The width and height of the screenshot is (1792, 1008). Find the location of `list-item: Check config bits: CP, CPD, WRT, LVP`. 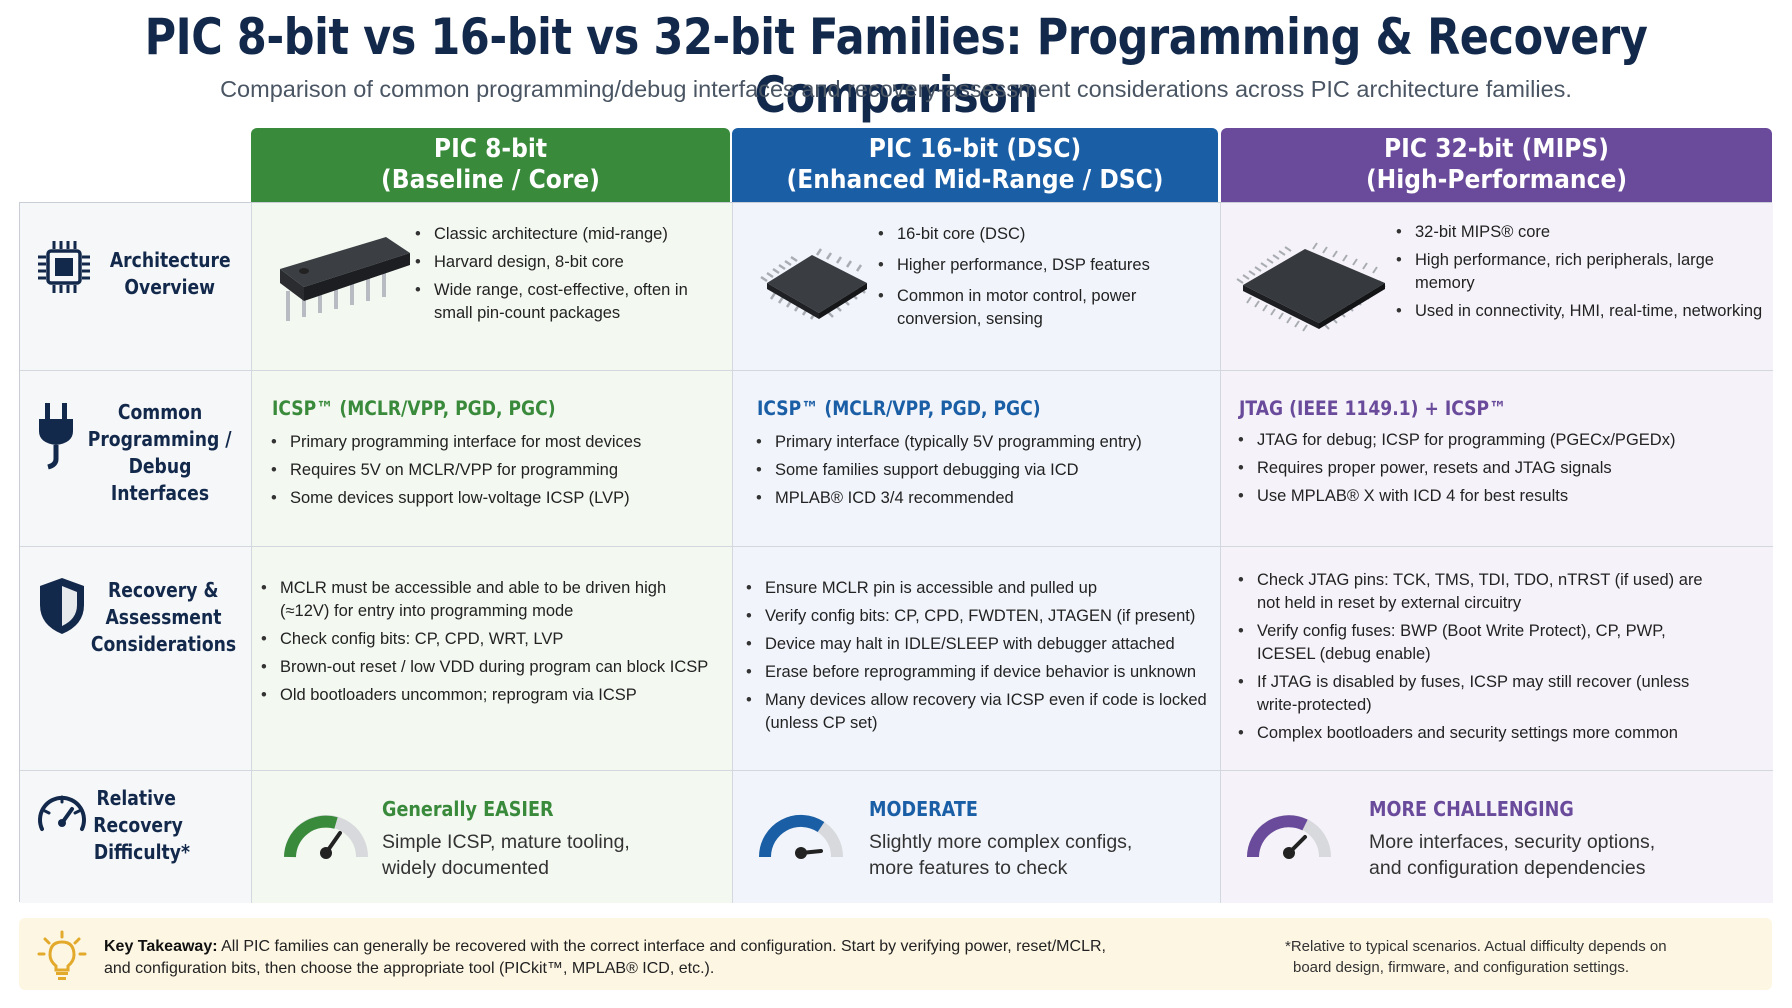

list-item: Check config bits: CP, CPD, WRT, LVP is located at coordinates (488, 639).